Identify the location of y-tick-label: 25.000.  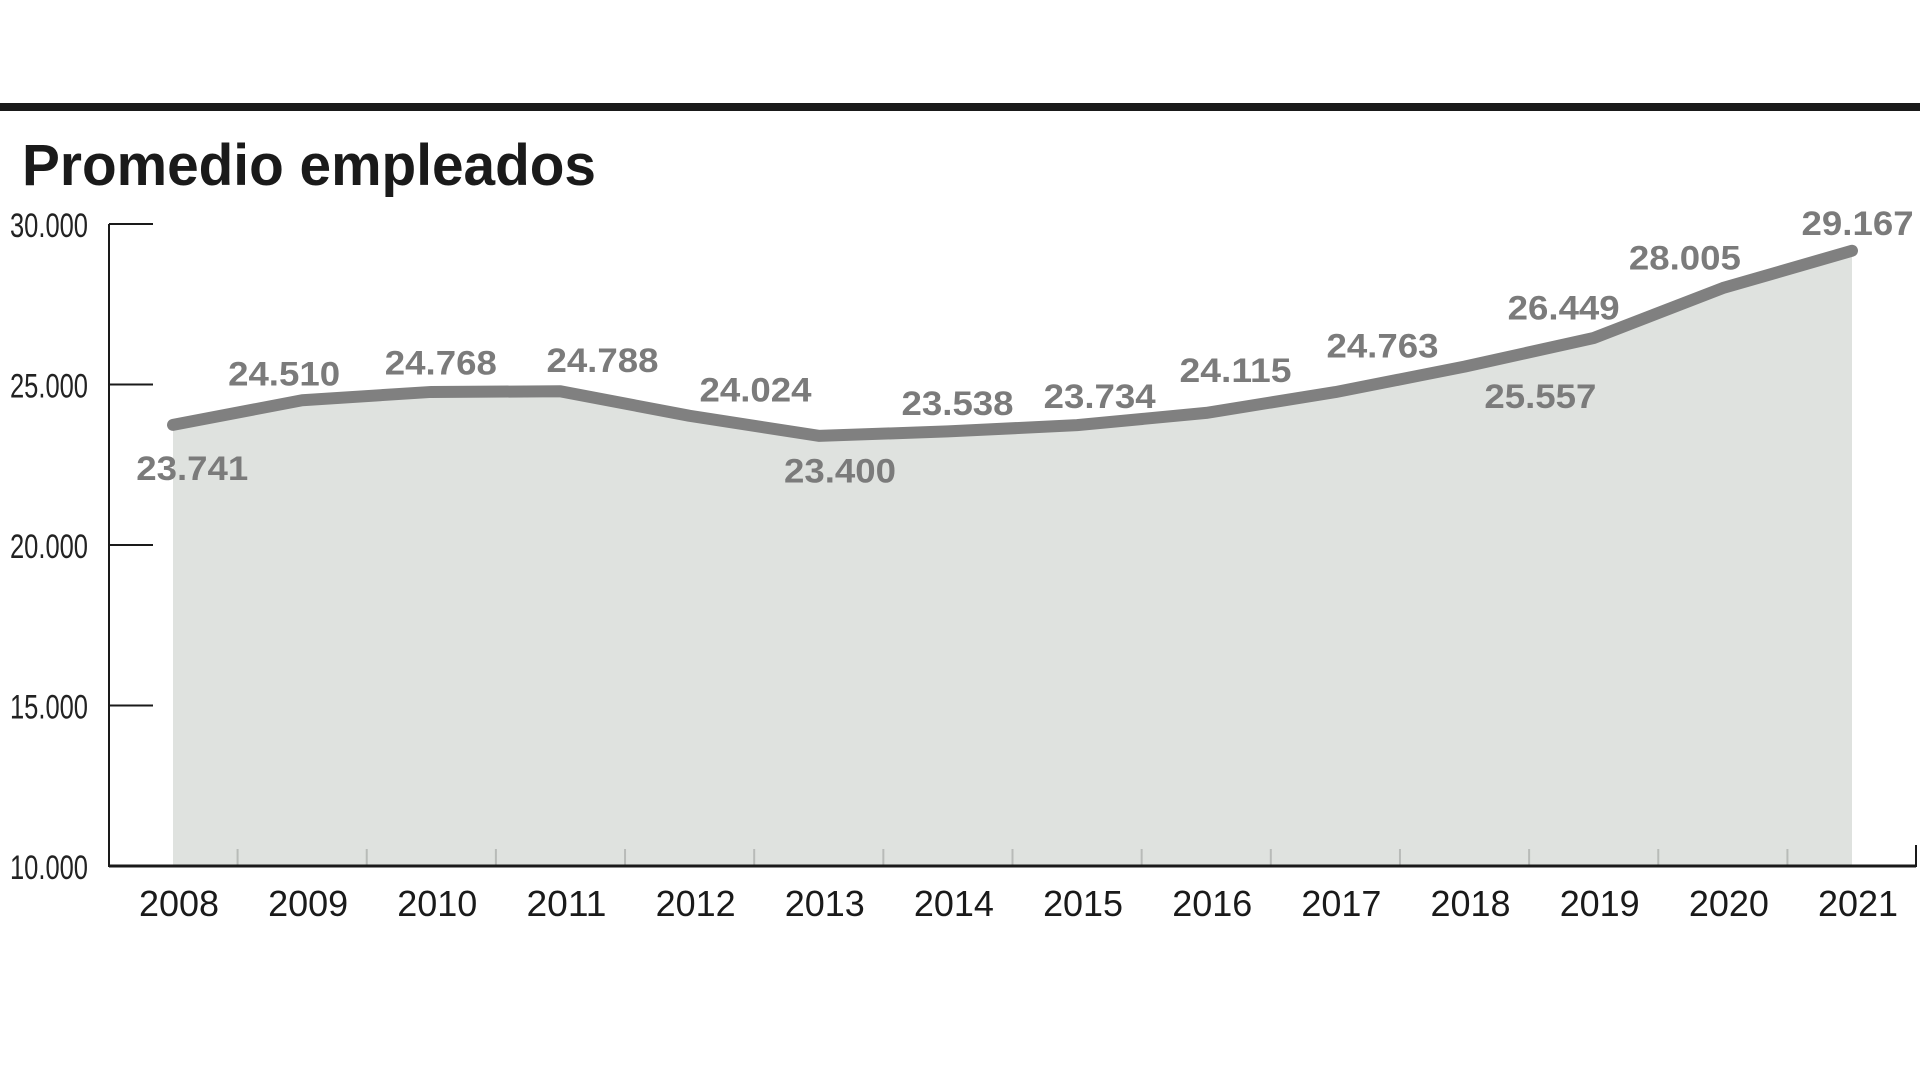
(49, 387).